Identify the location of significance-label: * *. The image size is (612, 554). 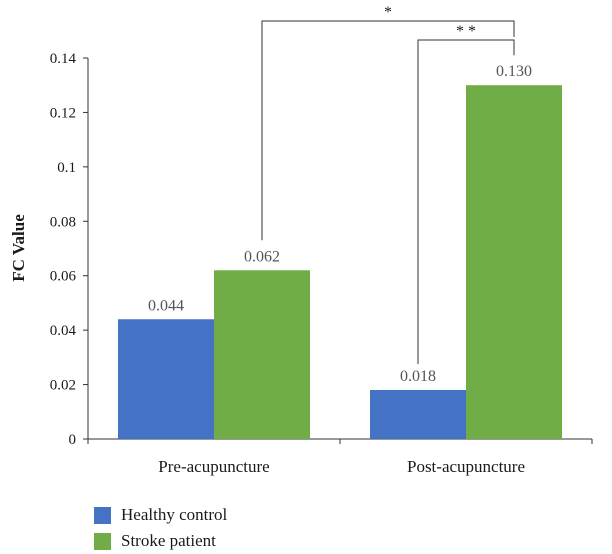
(466, 31).